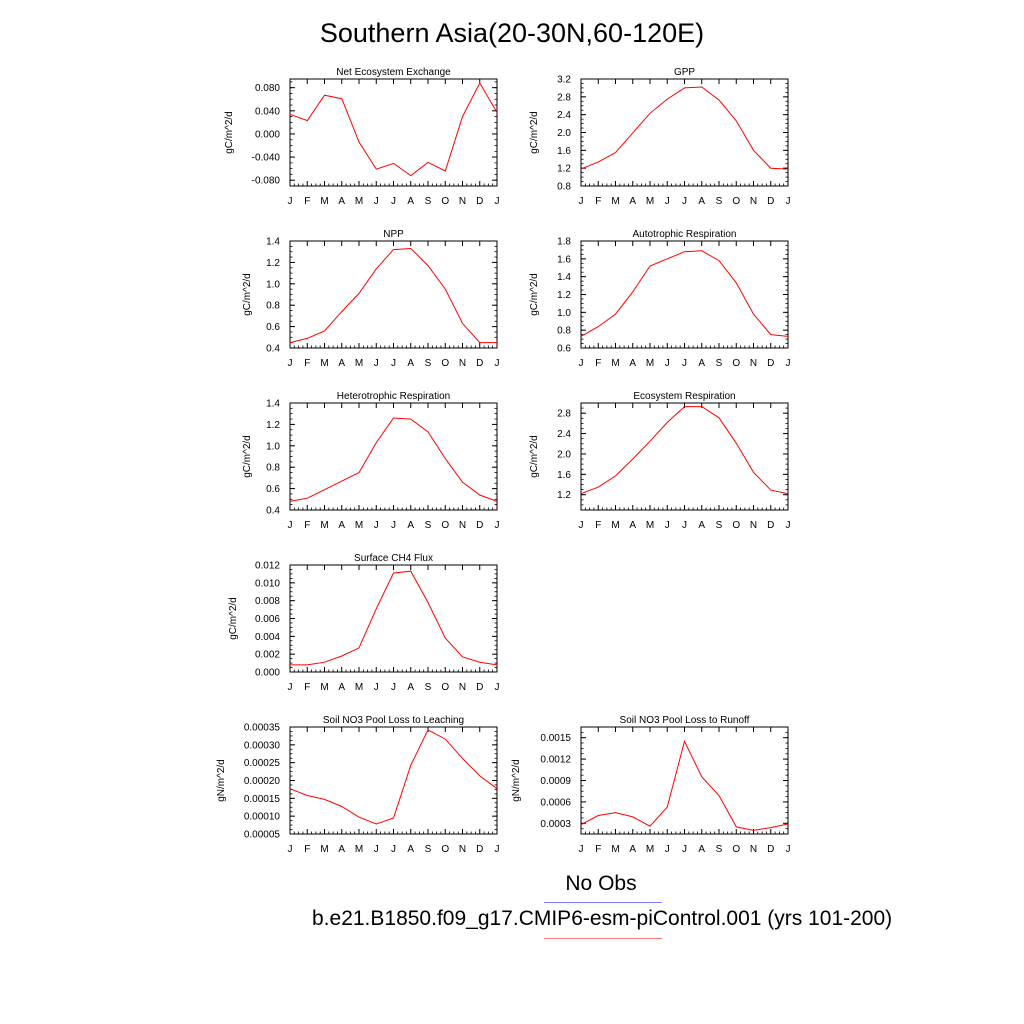 This screenshot has height=1024, width=1024. What do you see at coordinates (262, 817) in the screenshot?
I see `y-tick-label: 0.00010` at bounding box center [262, 817].